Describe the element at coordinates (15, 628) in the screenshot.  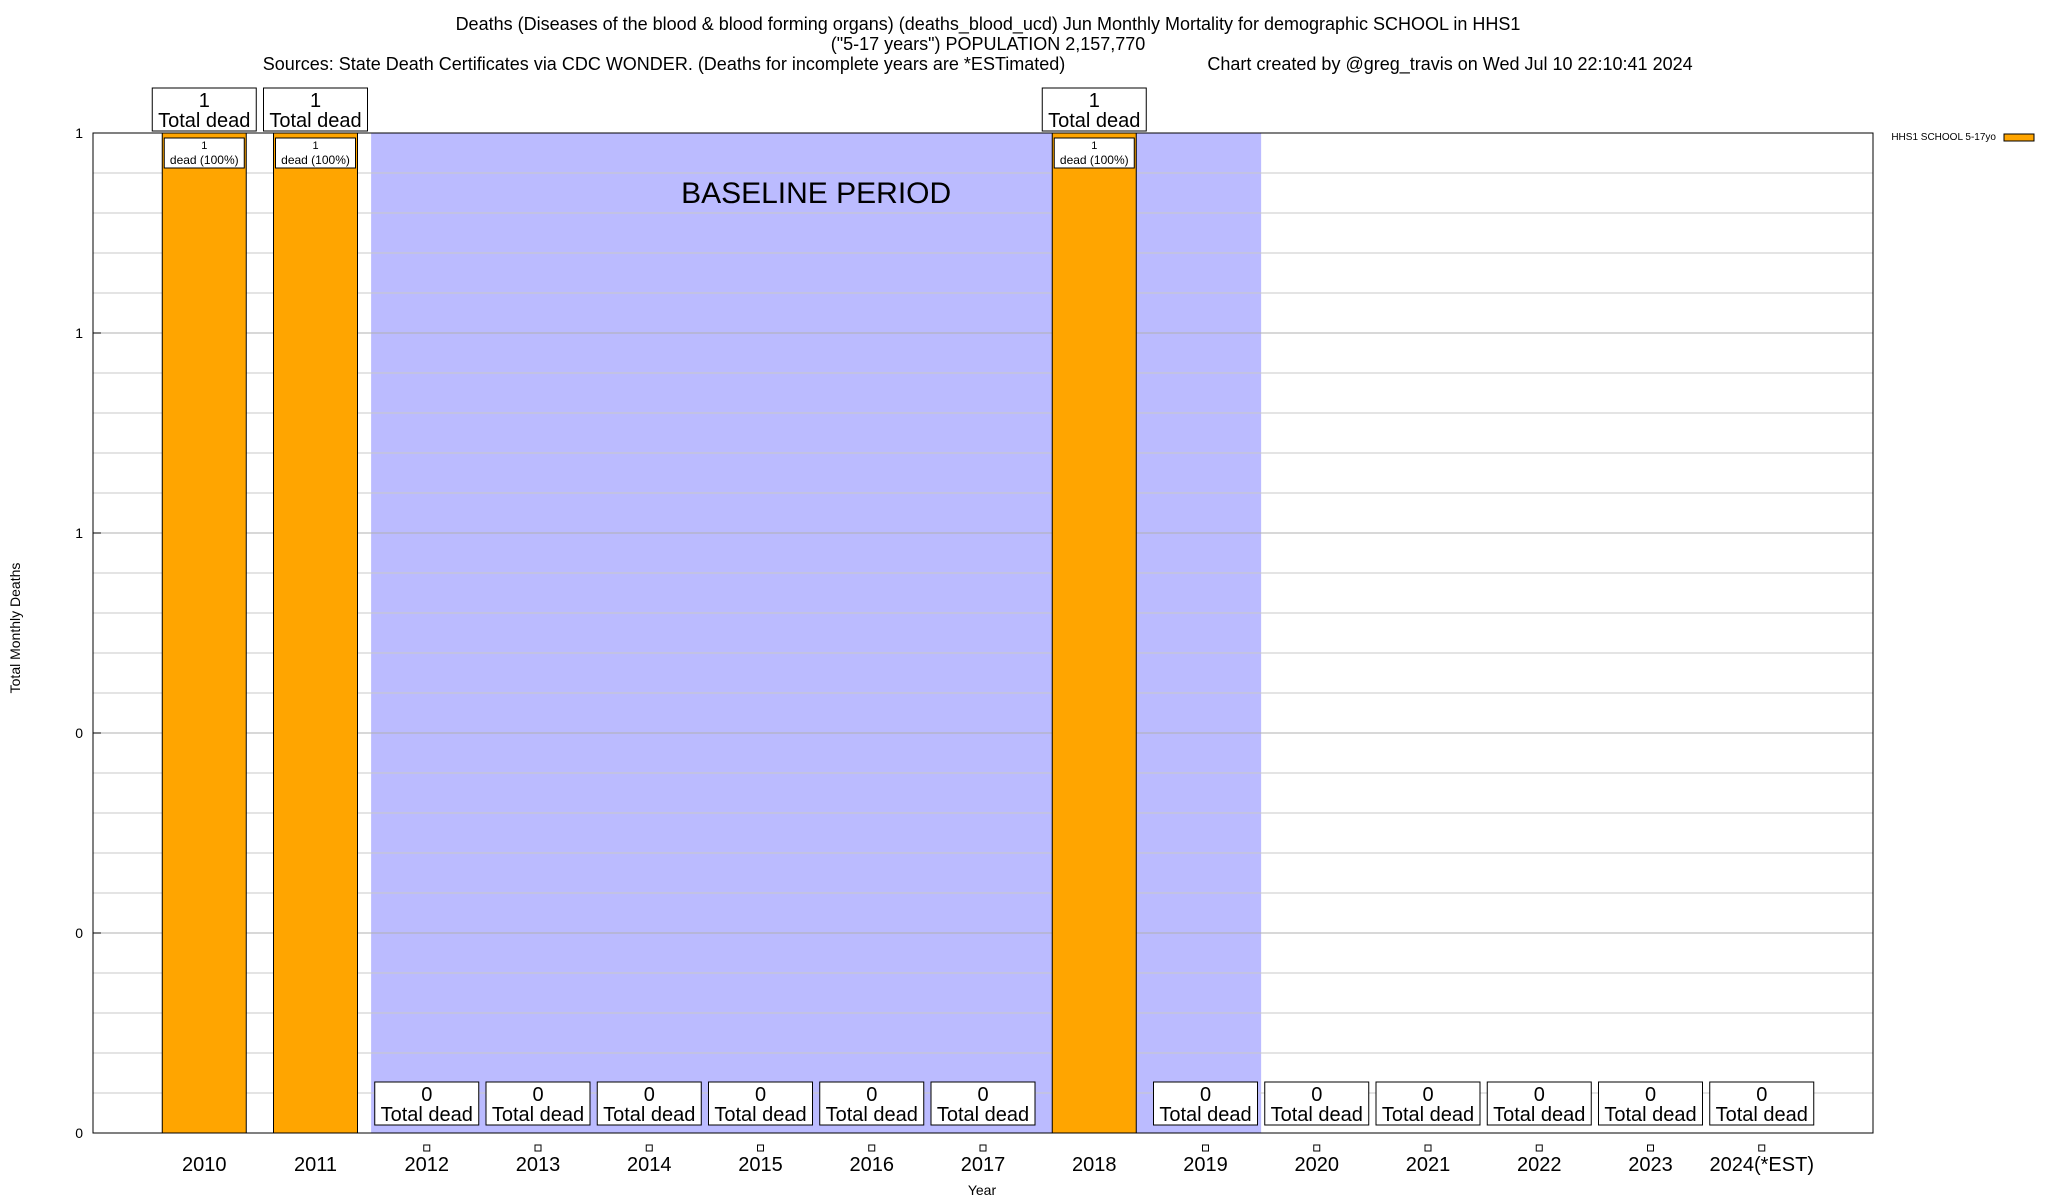
I see `y-axis-label: Total Monthly Deaths` at that location.